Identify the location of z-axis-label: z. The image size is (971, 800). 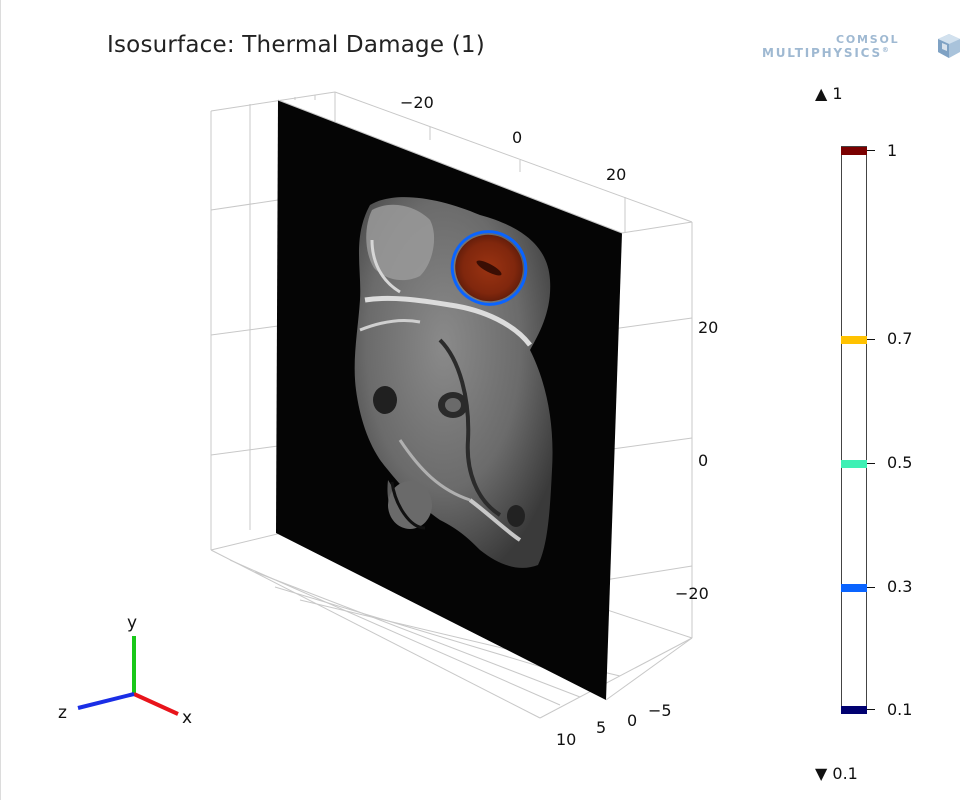
(62, 713).